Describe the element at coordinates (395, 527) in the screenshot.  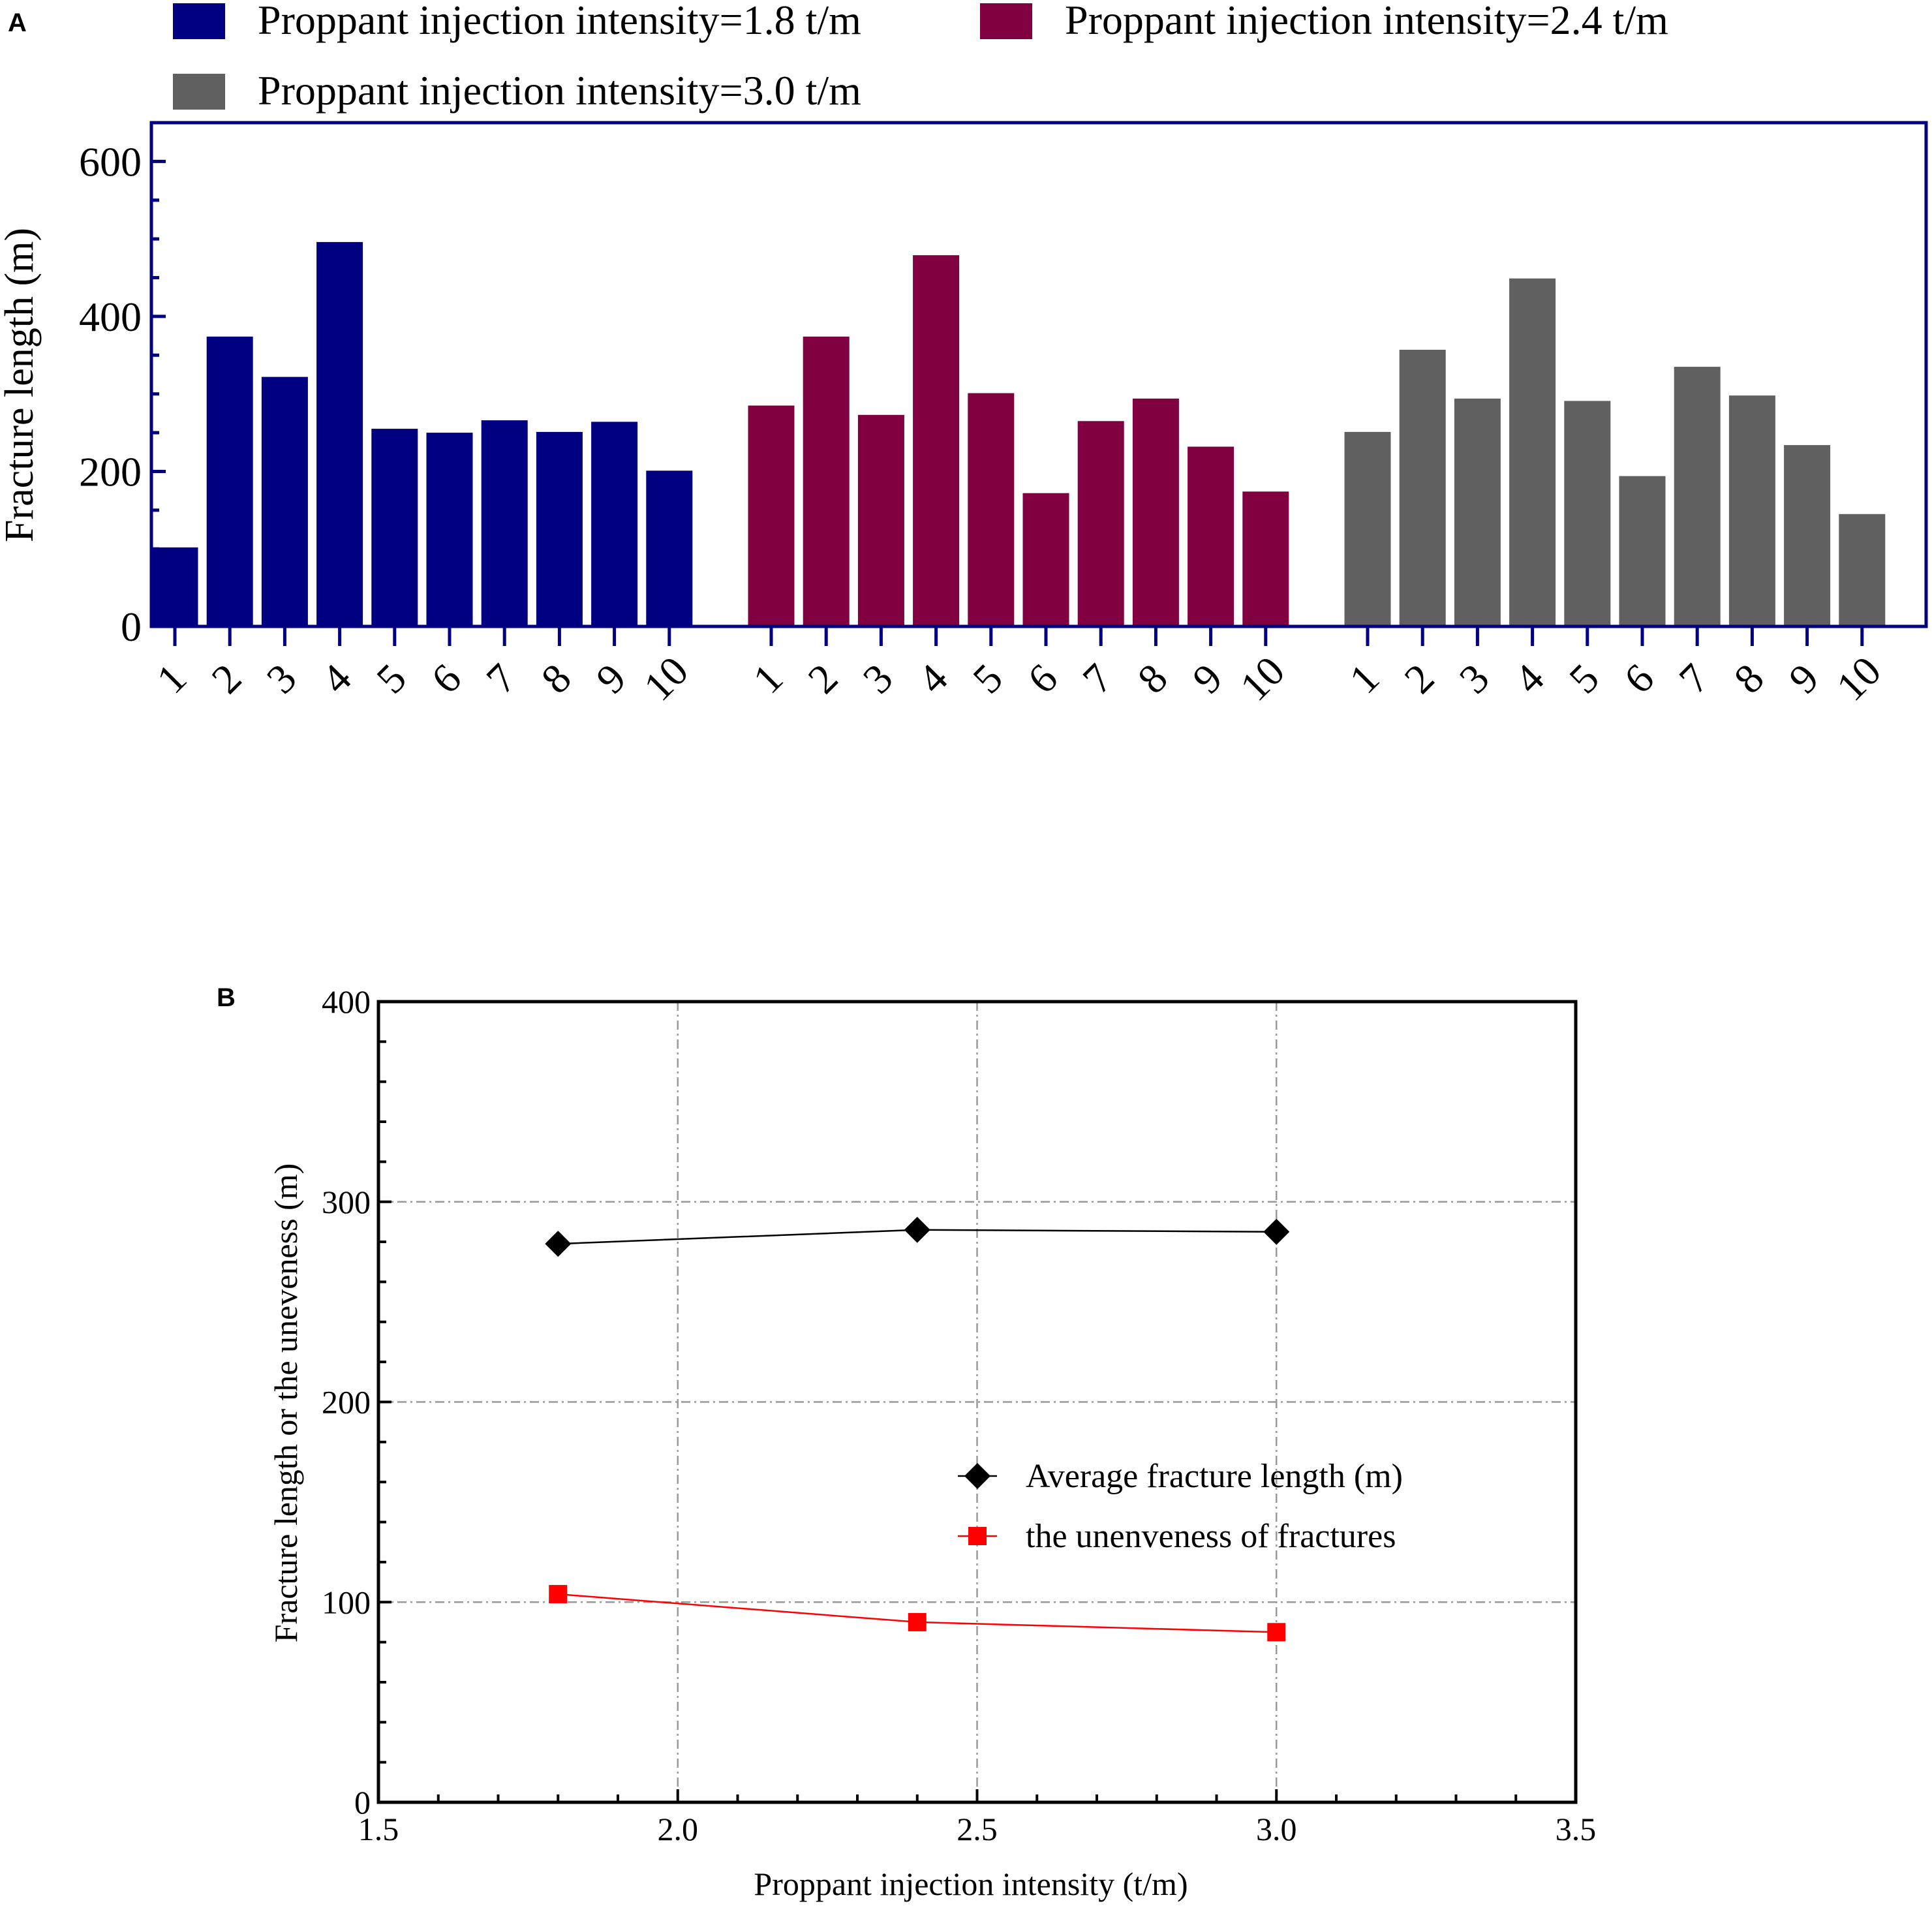
I see `bar-s1-c5` at that location.